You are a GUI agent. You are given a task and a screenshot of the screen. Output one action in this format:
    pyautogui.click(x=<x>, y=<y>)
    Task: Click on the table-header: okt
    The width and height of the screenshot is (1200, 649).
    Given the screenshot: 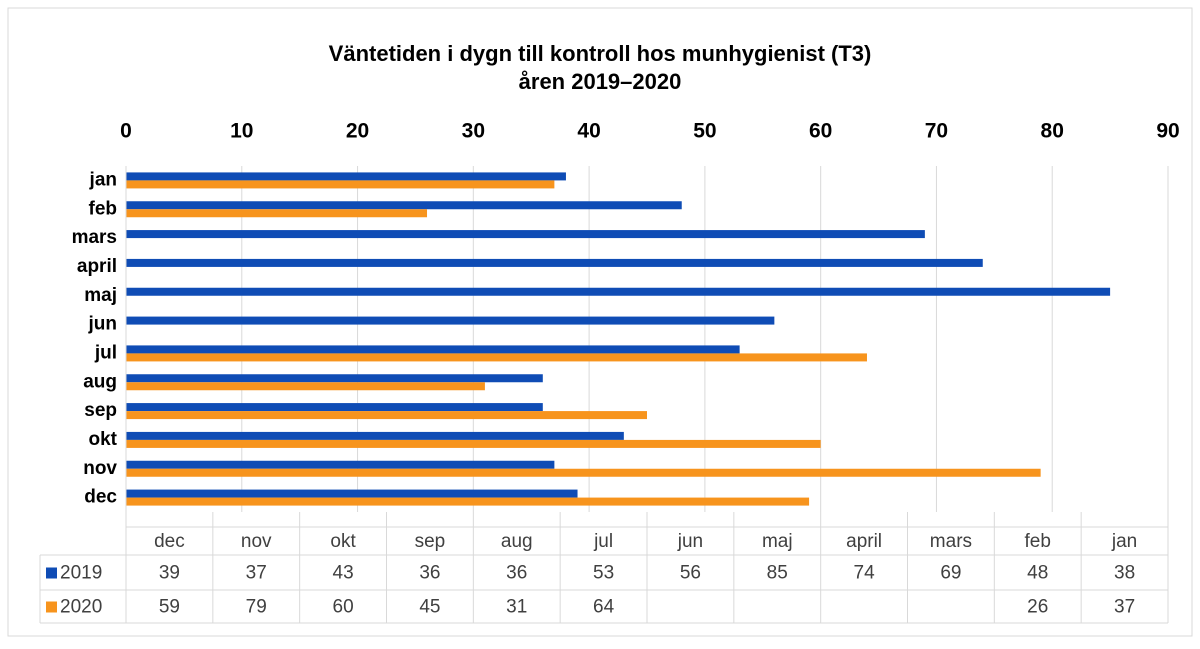 What is the action you would take?
    pyautogui.click(x=343, y=541)
    